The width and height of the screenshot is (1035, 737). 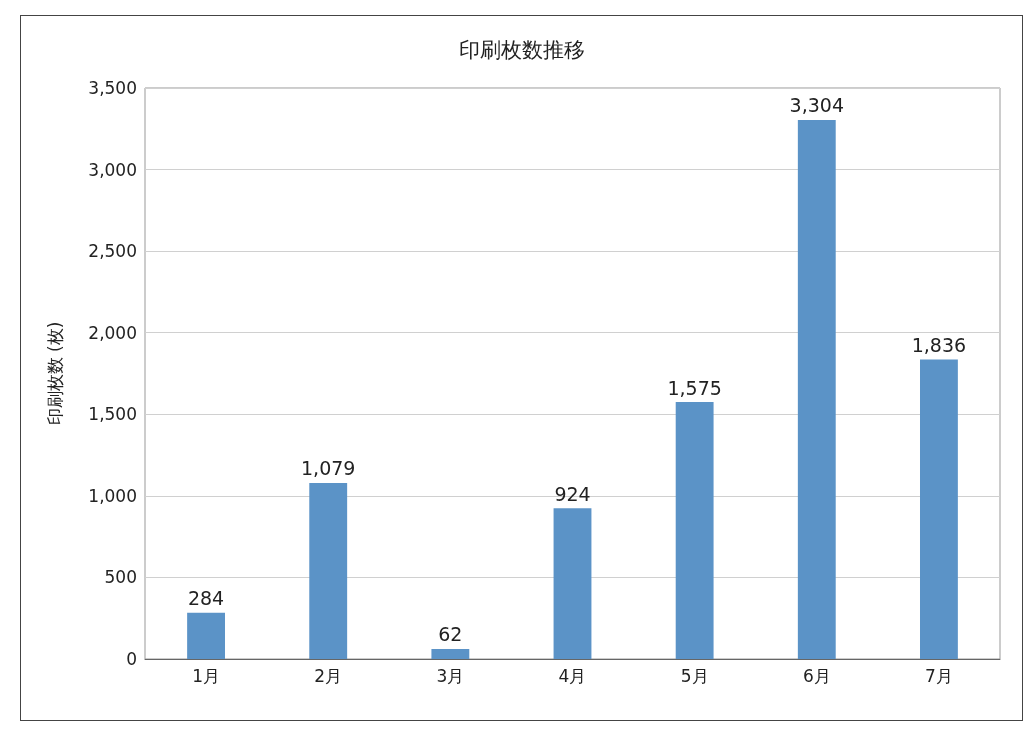 What do you see at coordinates (450, 634) in the screenshot?
I see `data-label: 62` at bounding box center [450, 634].